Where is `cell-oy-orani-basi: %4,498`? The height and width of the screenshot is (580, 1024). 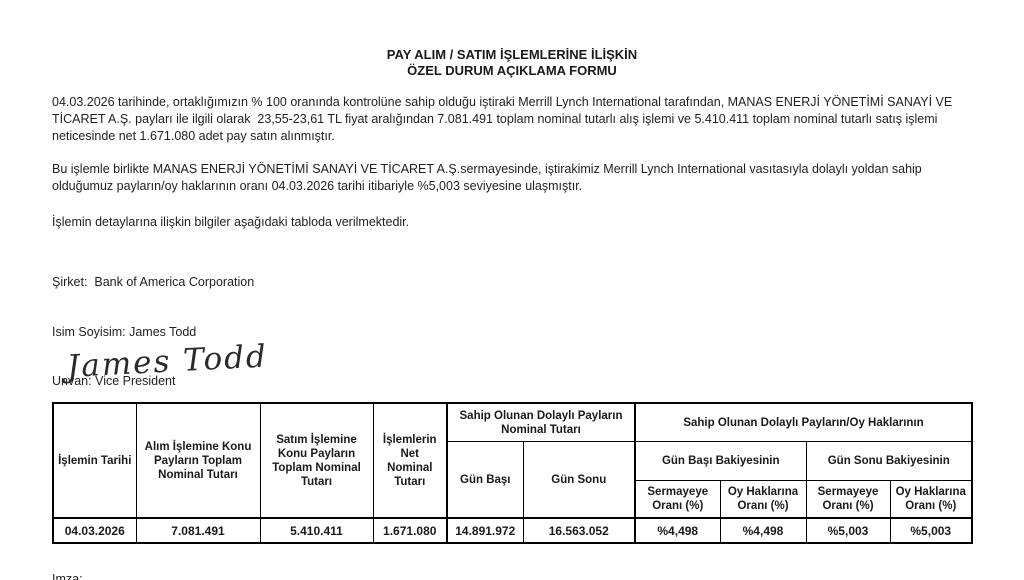 cell-oy-orani-basi: %4,498 is located at coordinates (763, 530).